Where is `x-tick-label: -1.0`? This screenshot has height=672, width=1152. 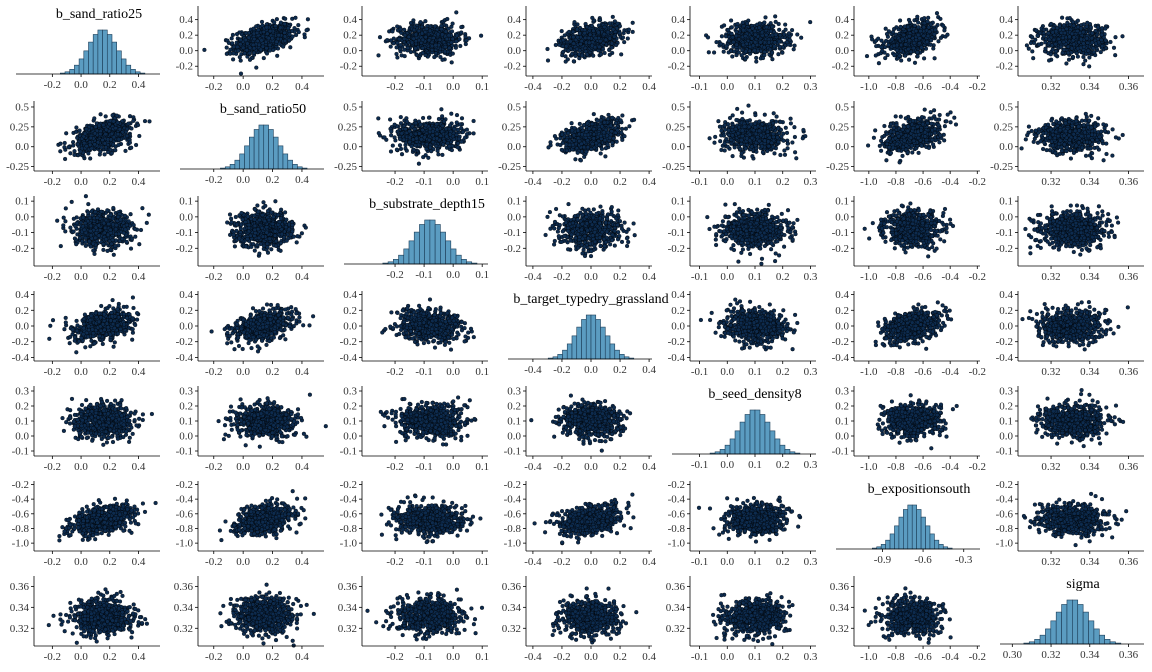 x-tick-label: -1.0 is located at coordinates (869, 87).